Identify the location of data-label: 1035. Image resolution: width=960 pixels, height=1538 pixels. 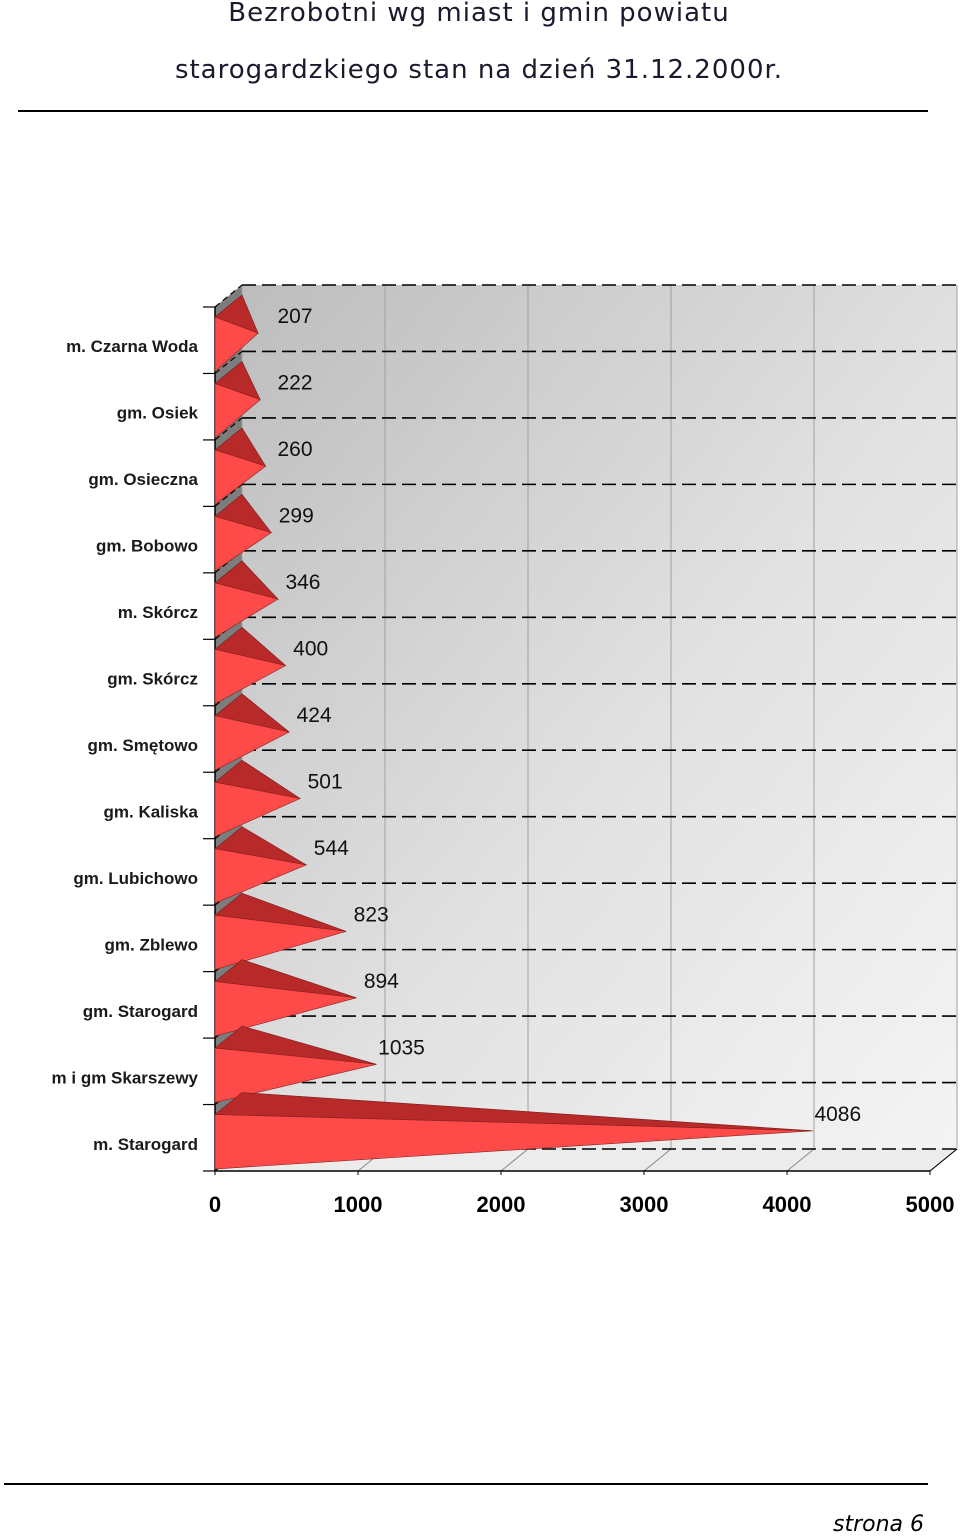
(401, 1047).